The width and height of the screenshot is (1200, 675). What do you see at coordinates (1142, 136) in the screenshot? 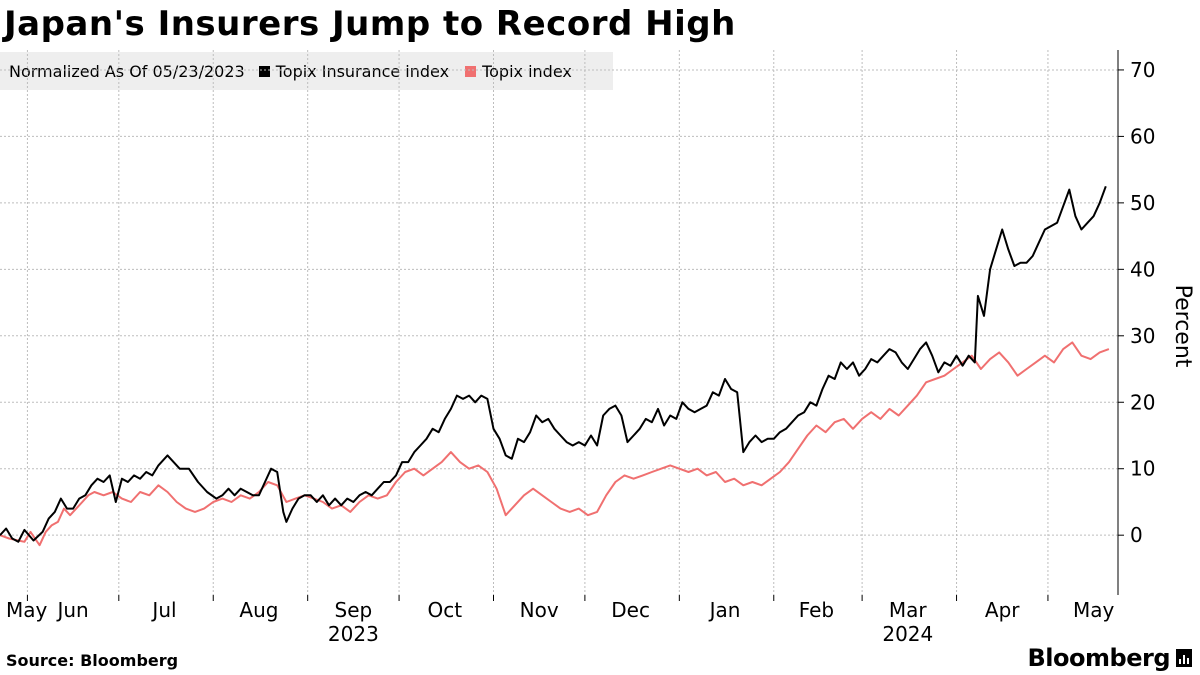
I see `y-tick-label: 60` at bounding box center [1142, 136].